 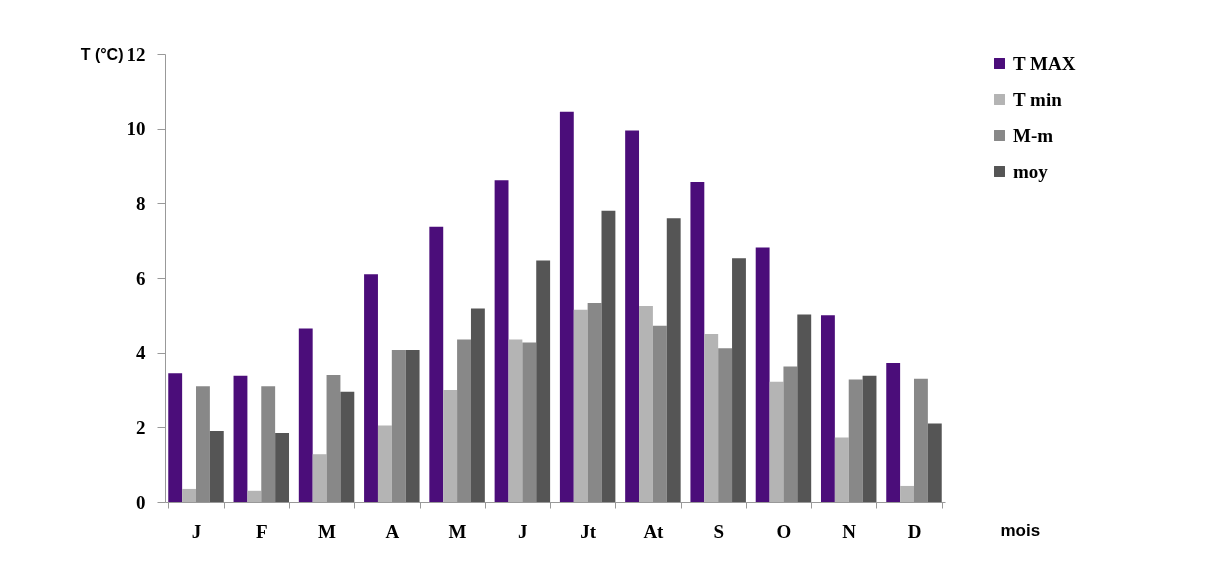 What do you see at coordinates (784, 531) in the screenshot?
I see `x-tick-label: O` at bounding box center [784, 531].